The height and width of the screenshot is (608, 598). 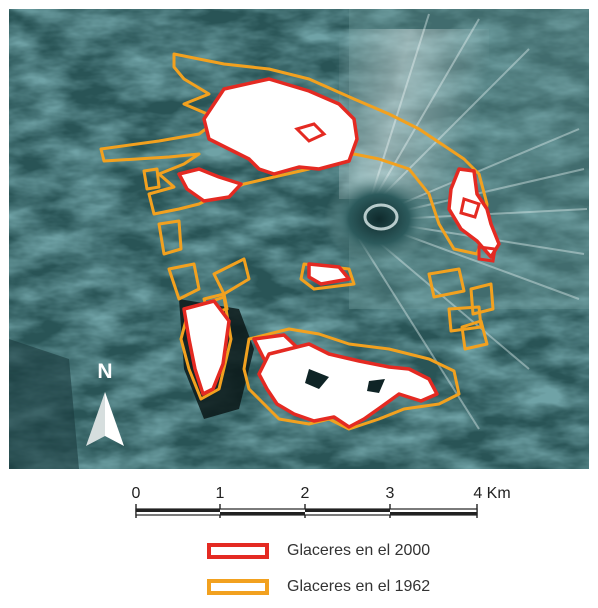 I want to click on legend-swatch-orange, so click(x=238, y=587).